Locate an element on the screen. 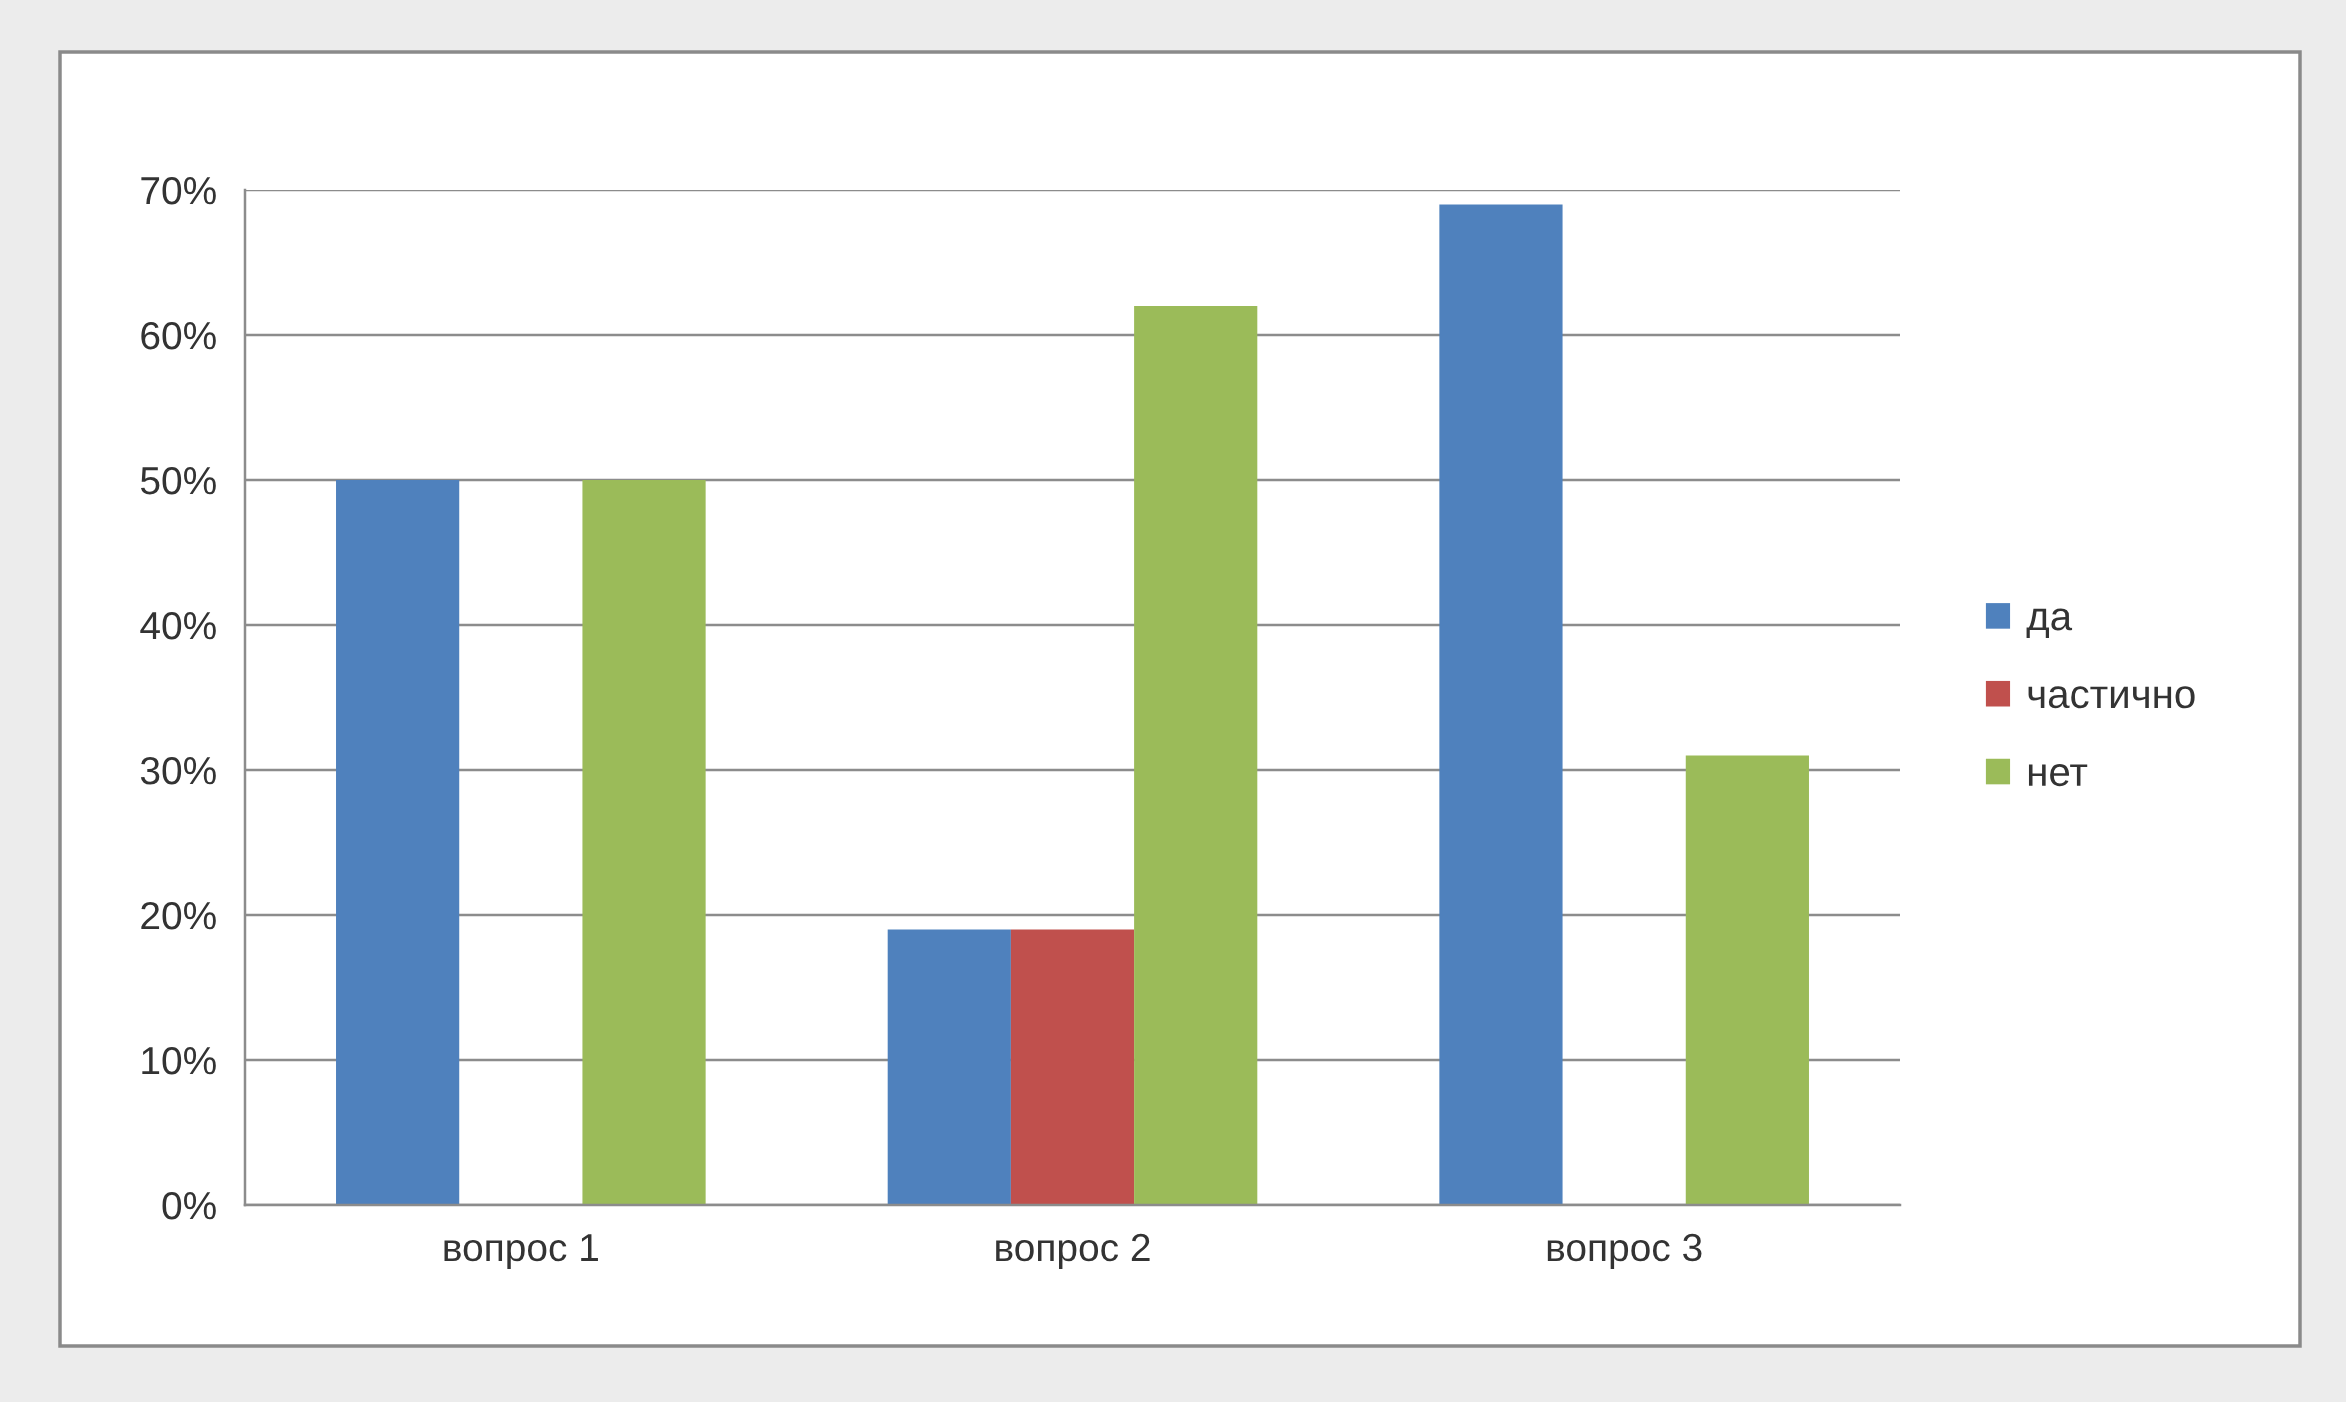 This screenshot has height=1402, width=2346. y-tick-label: 20% is located at coordinates (178, 915).